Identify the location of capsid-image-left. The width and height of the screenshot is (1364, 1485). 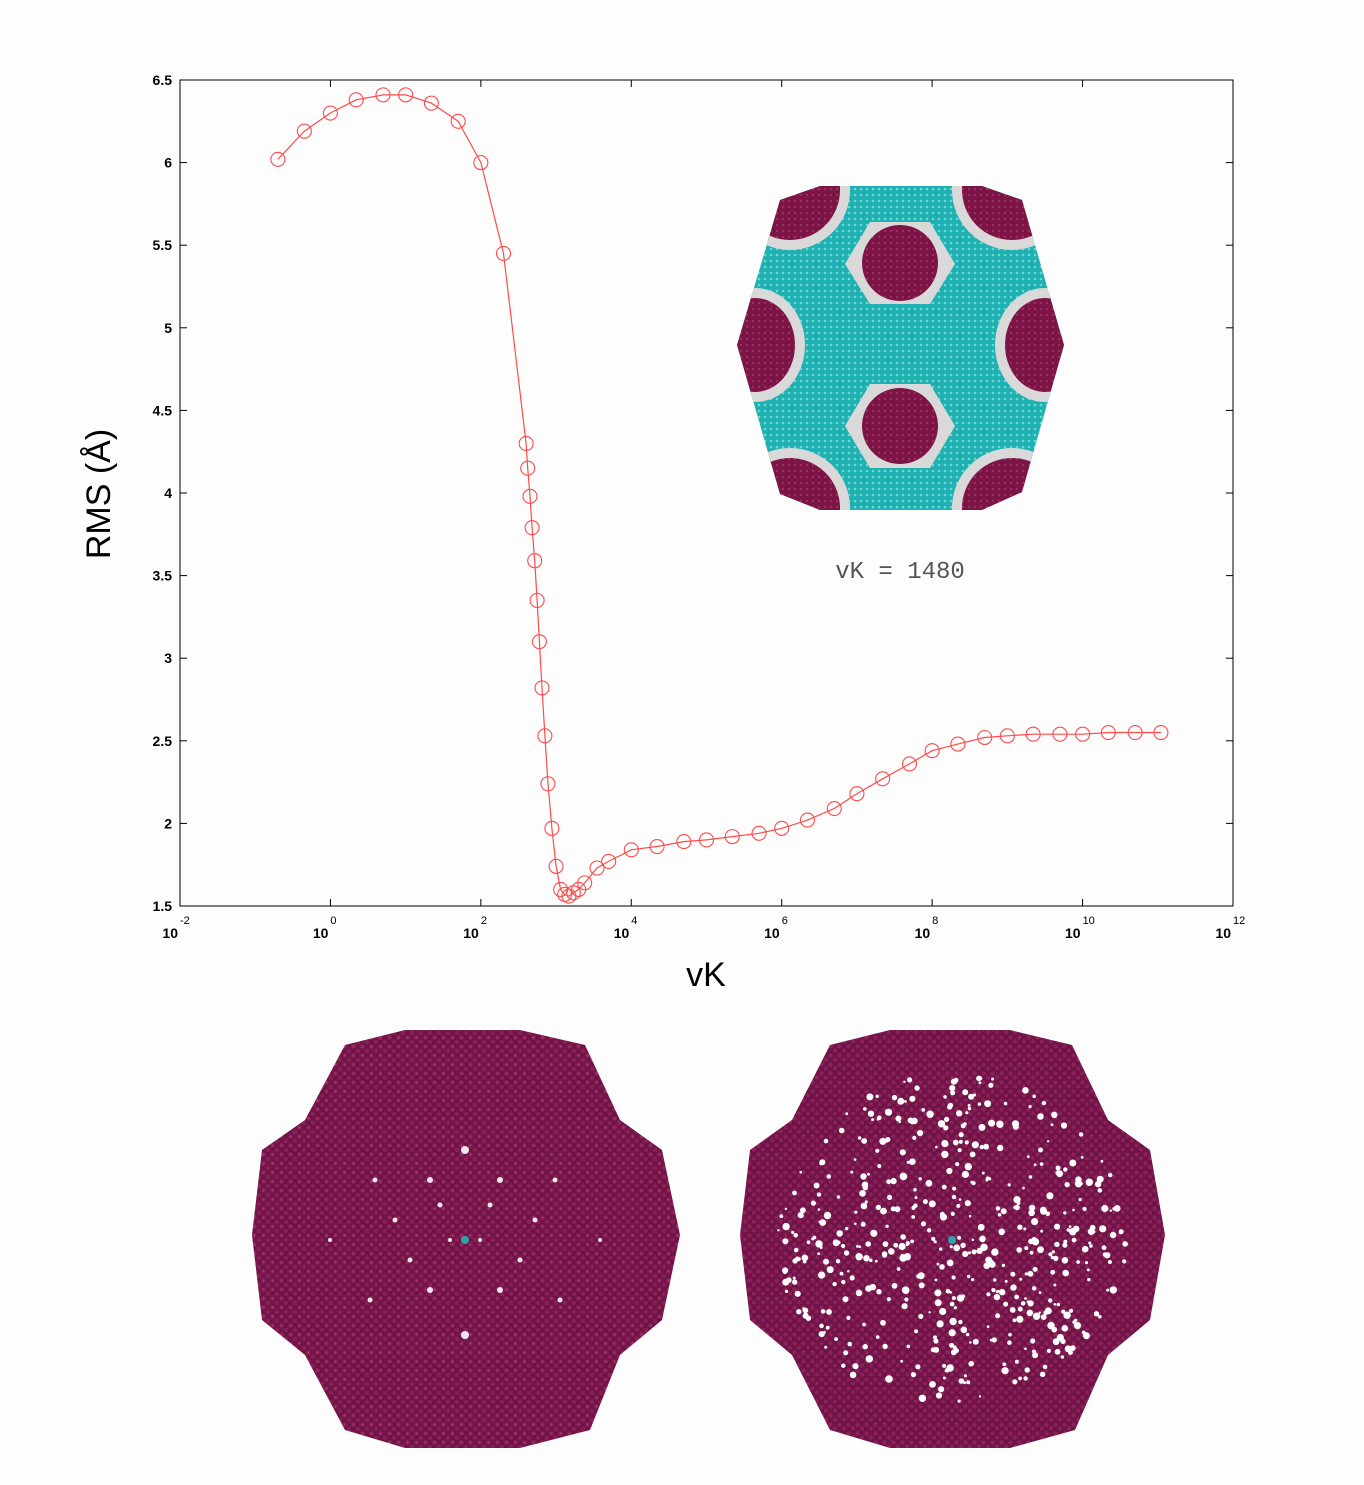
(466, 1239).